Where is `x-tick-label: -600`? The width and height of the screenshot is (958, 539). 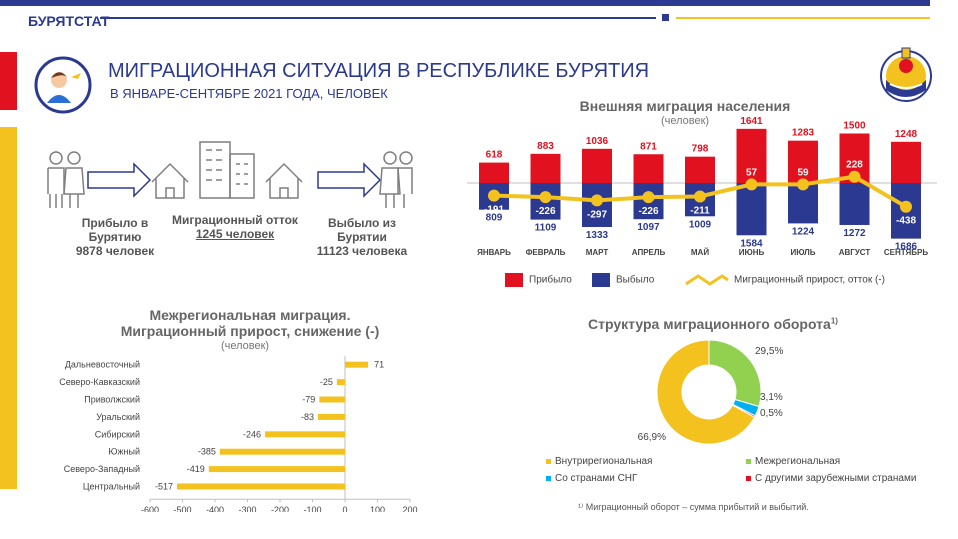 x-tick-label: -600 is located at coordinates (150, 508).